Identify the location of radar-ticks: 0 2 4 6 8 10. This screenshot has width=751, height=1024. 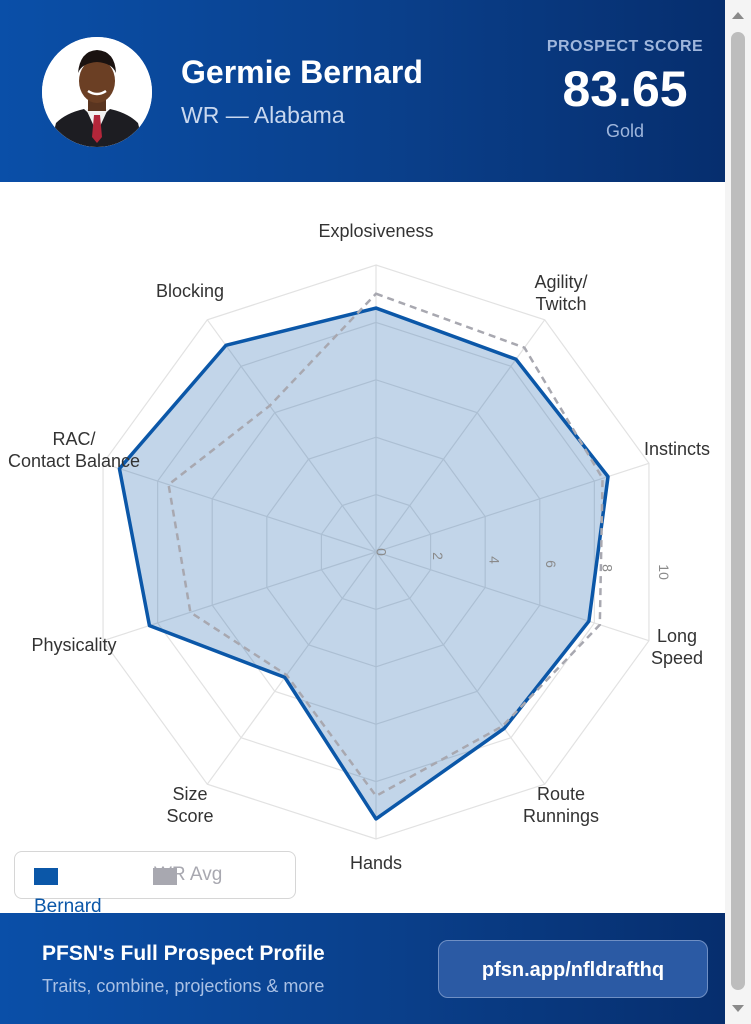
(522, 564).